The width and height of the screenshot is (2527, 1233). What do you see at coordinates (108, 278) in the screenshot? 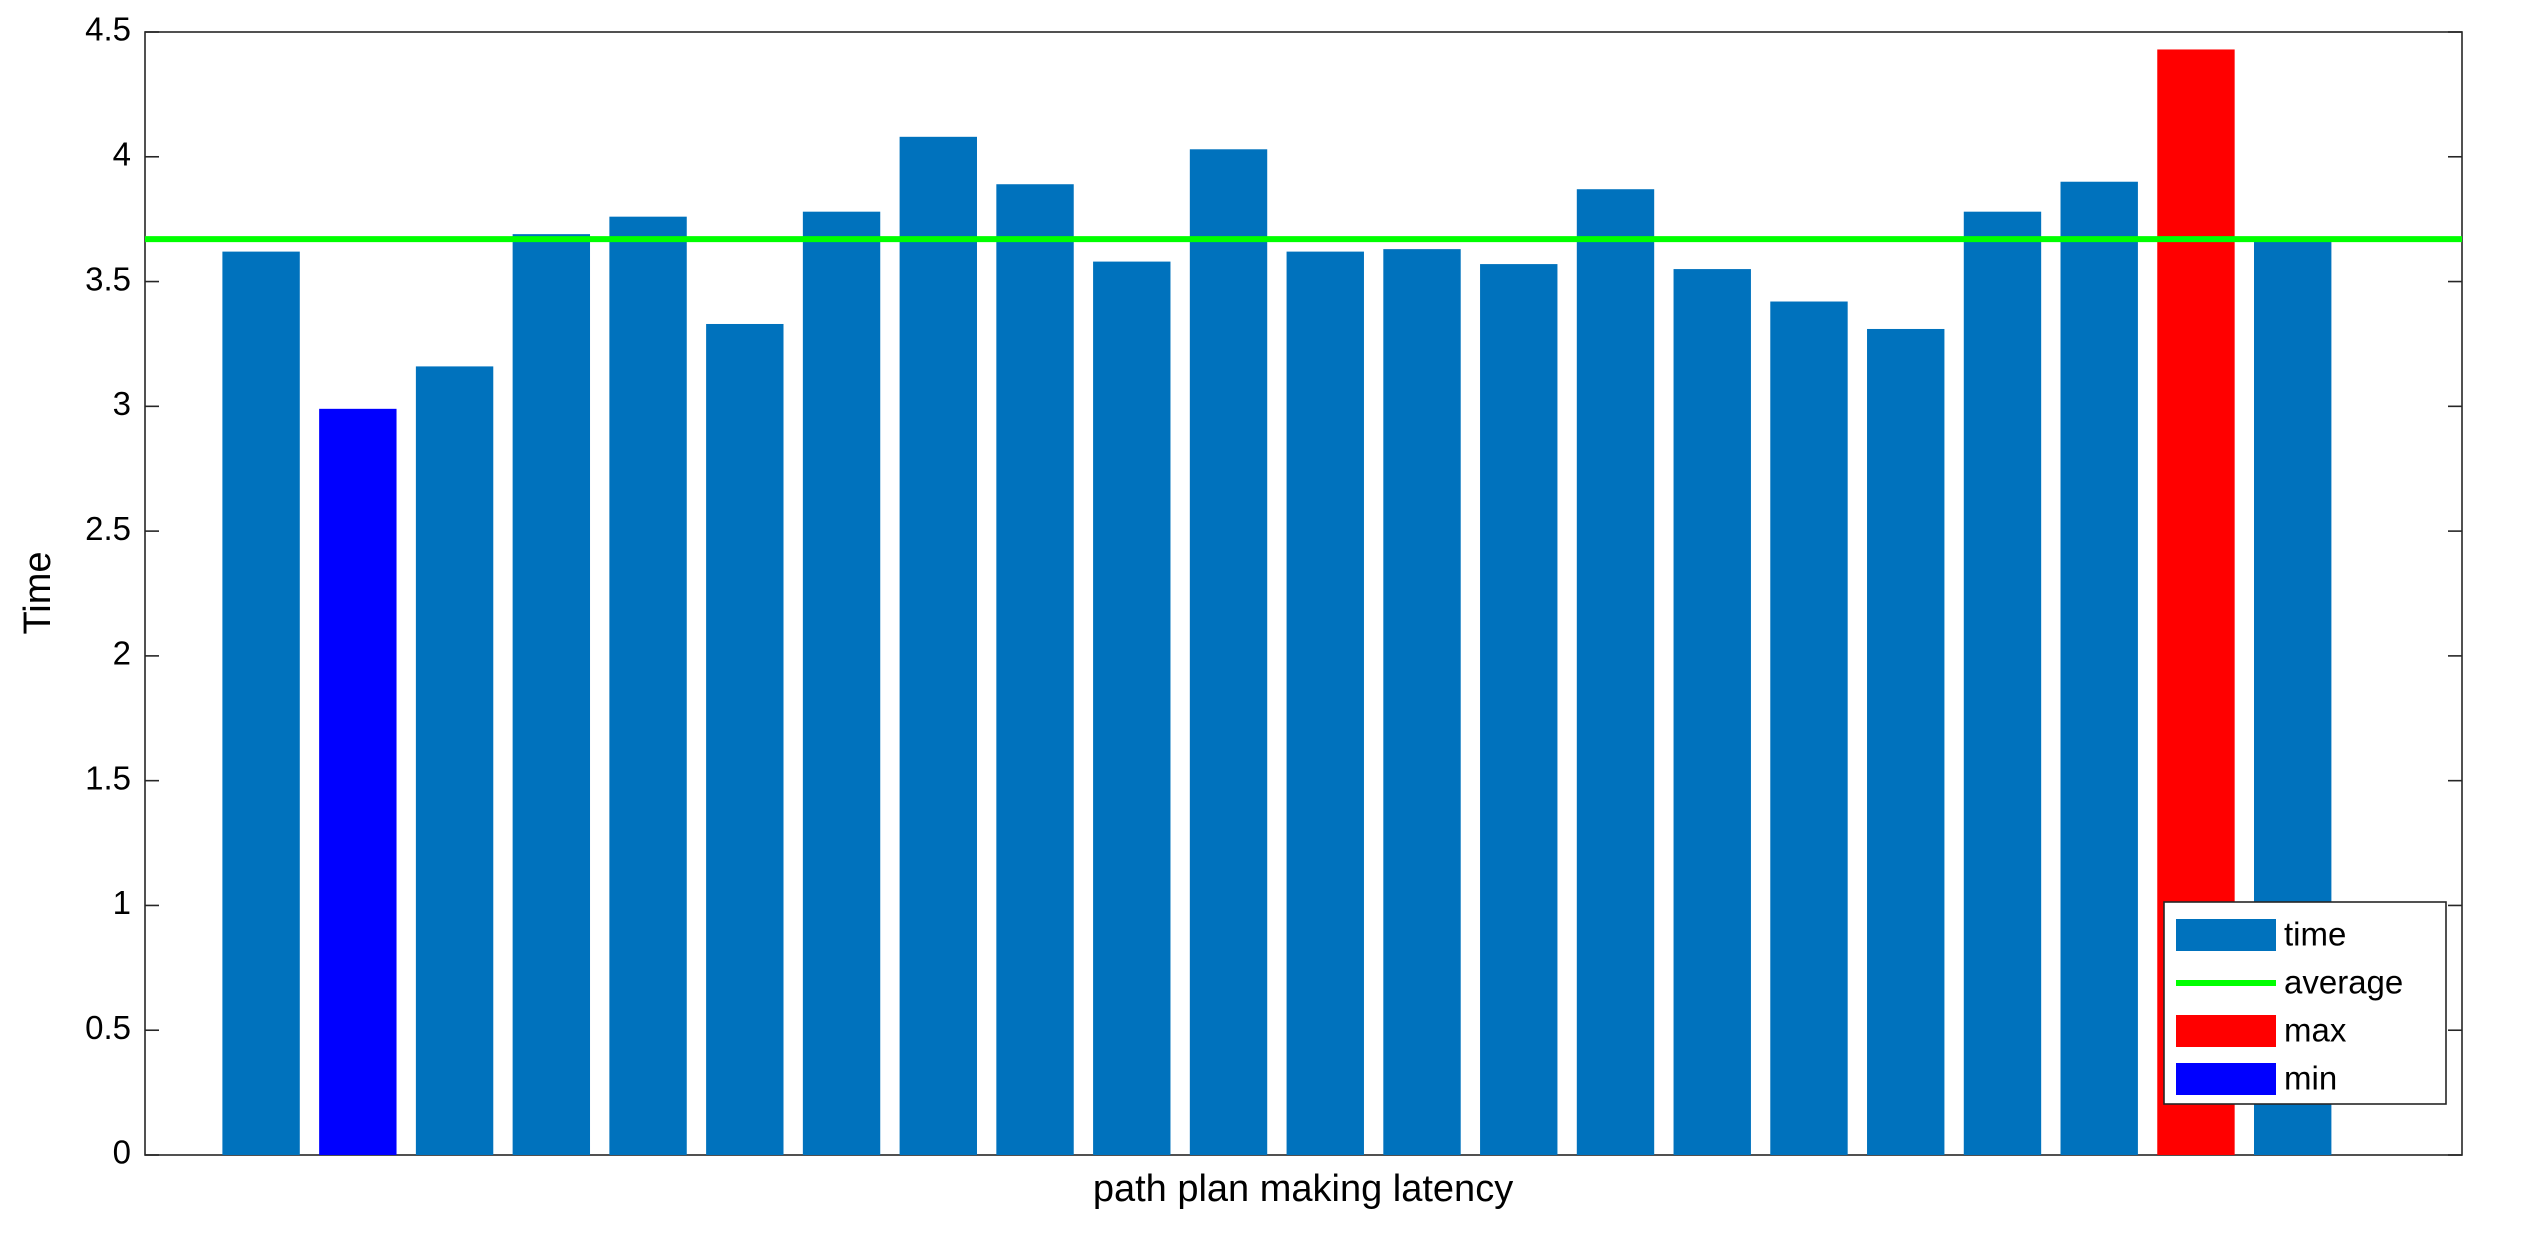
I see `y-tick-label: 3.5` at bounding box center [108, 278].